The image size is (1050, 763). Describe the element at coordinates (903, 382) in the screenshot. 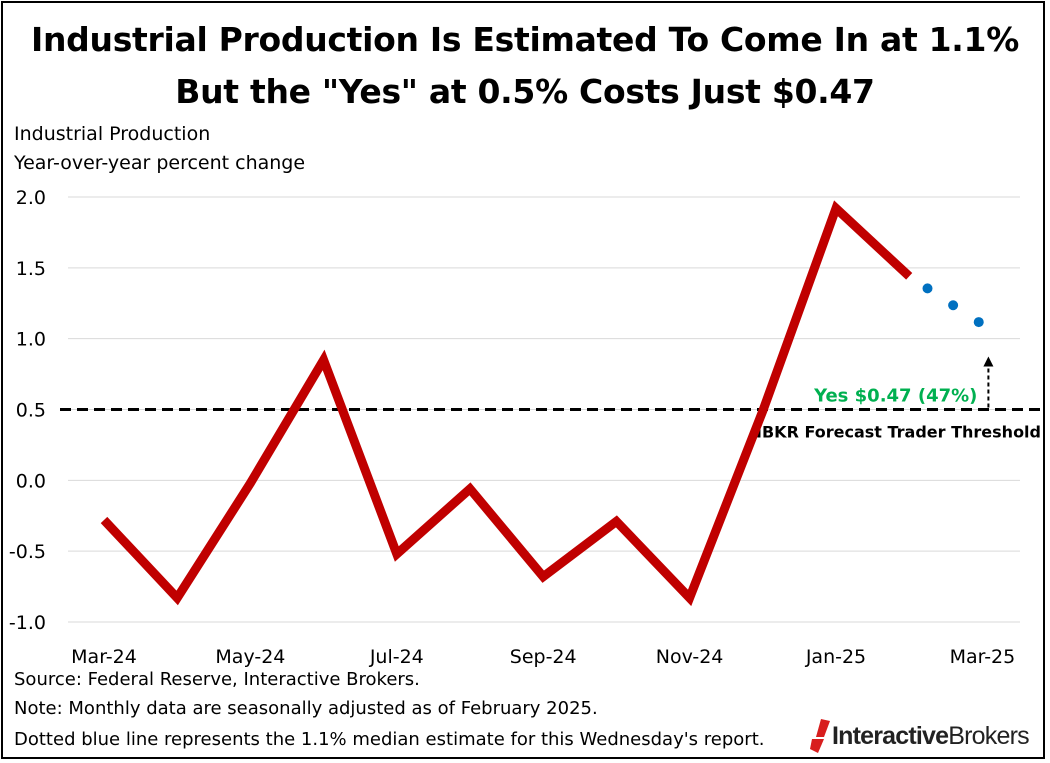

I see `annotation-group: Yes $0.47 (47%)` at that location.